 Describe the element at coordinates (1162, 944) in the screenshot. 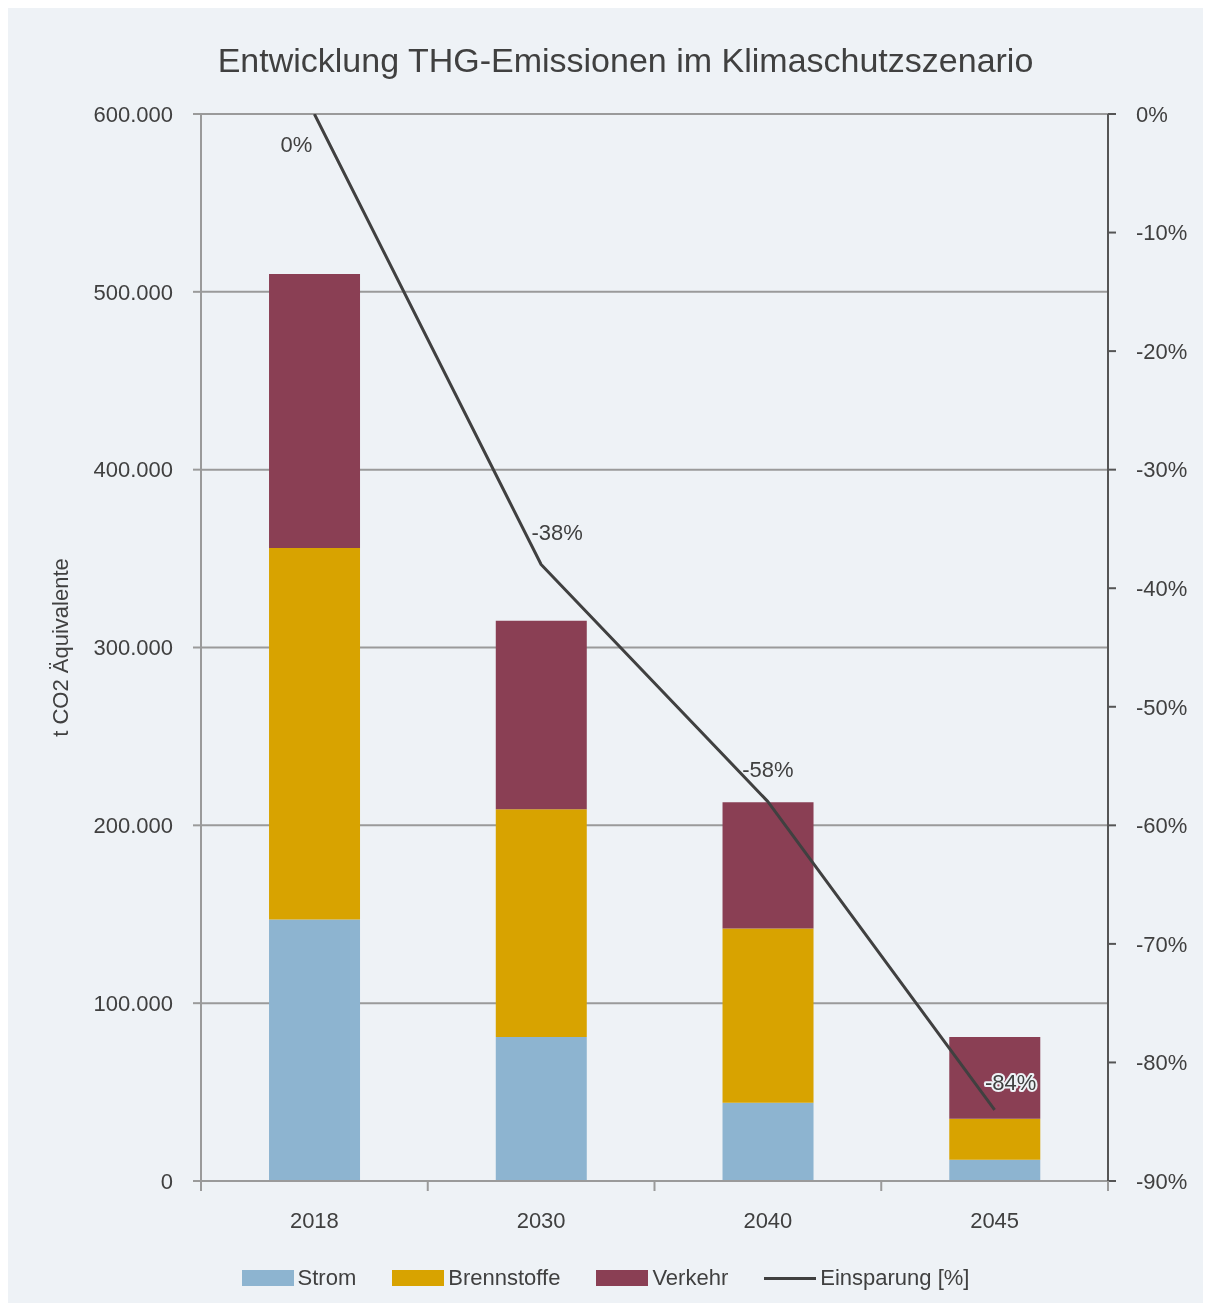

I see `y2-tick-label: -70%` at that location.